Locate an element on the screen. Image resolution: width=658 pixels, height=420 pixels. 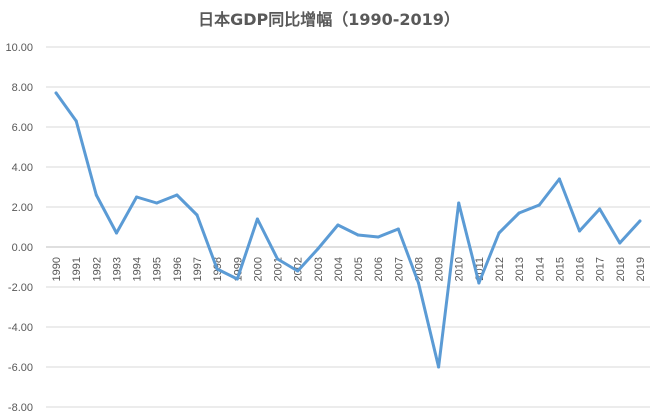
x-tick-label: 1993 is located at coordinates (117, 269).